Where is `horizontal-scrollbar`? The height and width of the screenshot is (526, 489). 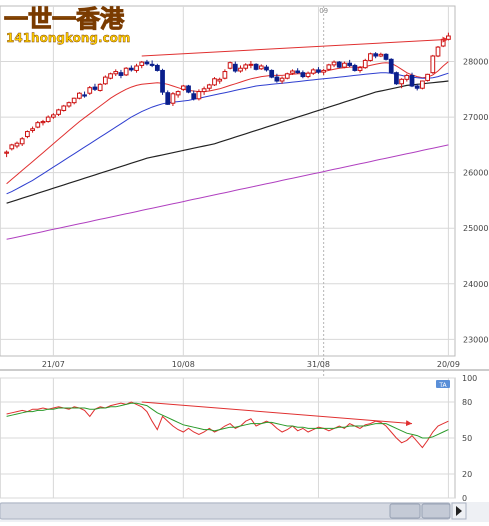
horizontal-scrollbar is located at coordinates (244, 512).